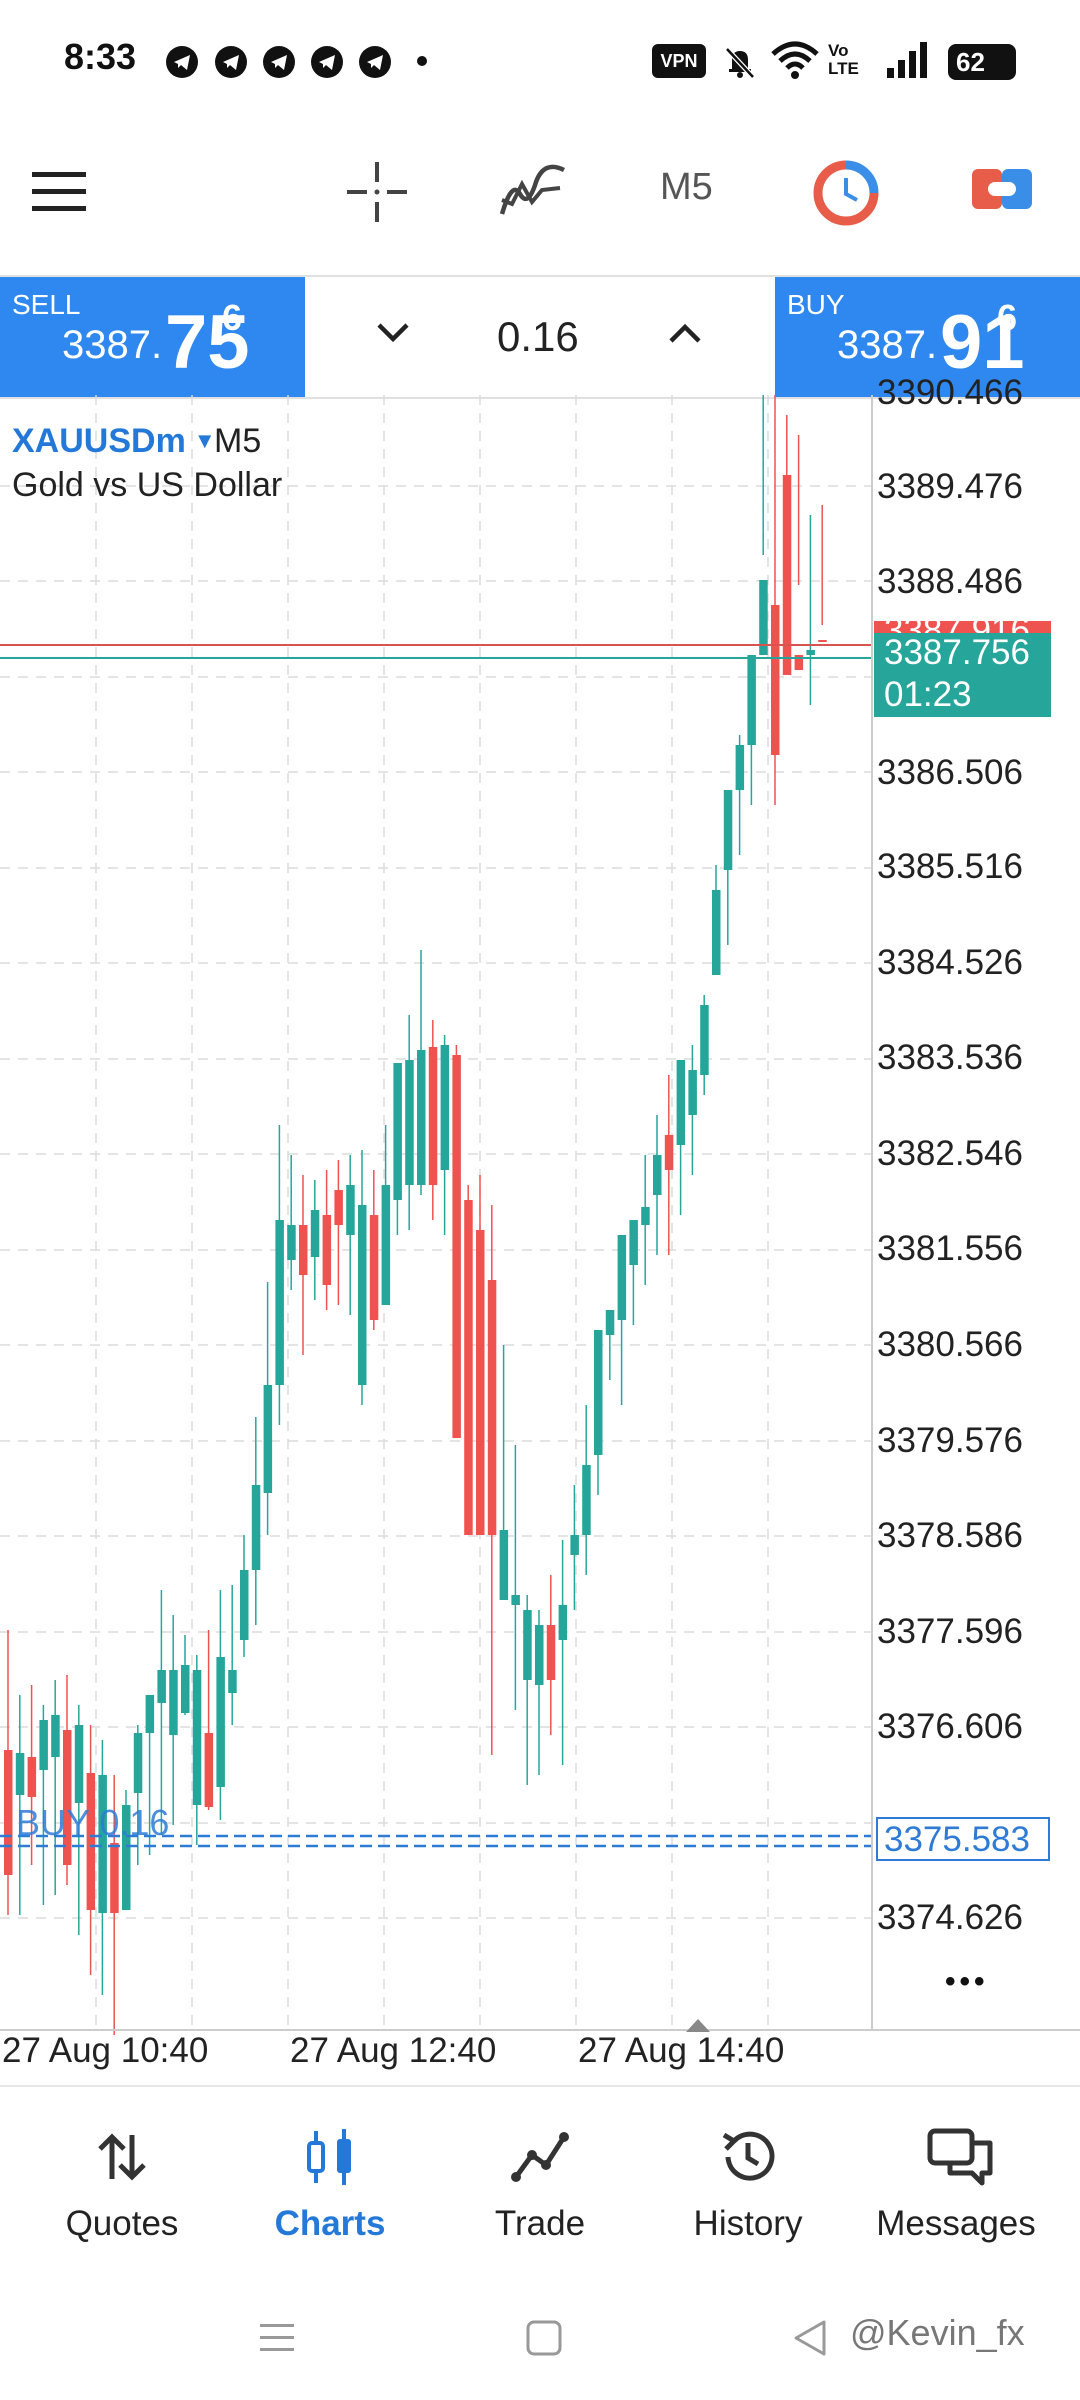 The height and width of the screenshot is (2400, 1080). I want to click on nav-trade: Trade, so click(540, 2182).